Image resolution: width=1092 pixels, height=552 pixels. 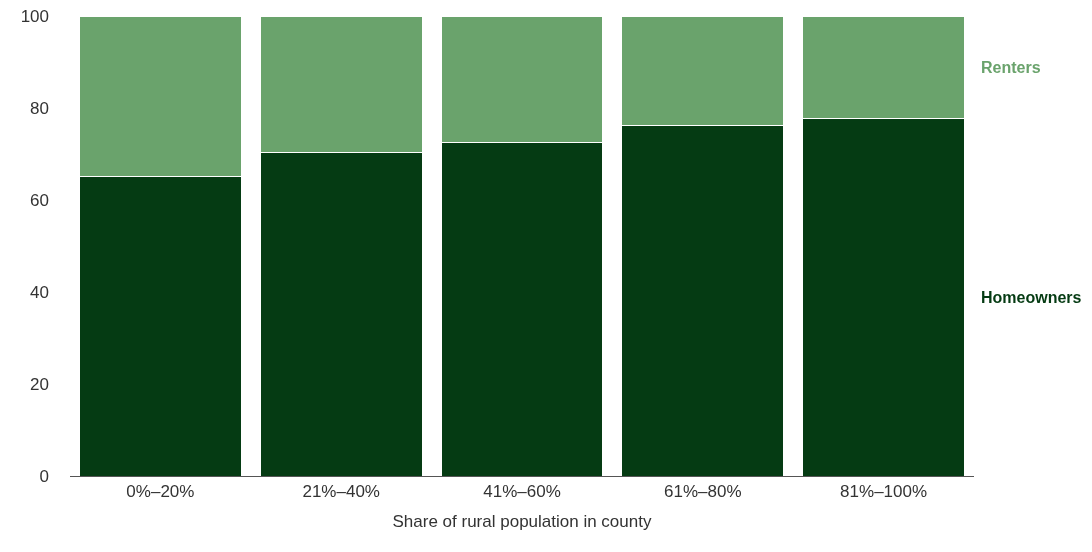 What do you see at coordinates (884, 492) in the screenshot?
I see `x-tick-label: 81%–100%` at bounding box center [884, 492].